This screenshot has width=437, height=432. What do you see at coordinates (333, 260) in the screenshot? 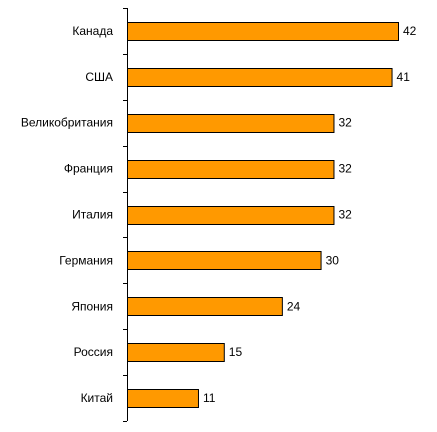
I see `value-label: 30` at bounding box center [333, 260].